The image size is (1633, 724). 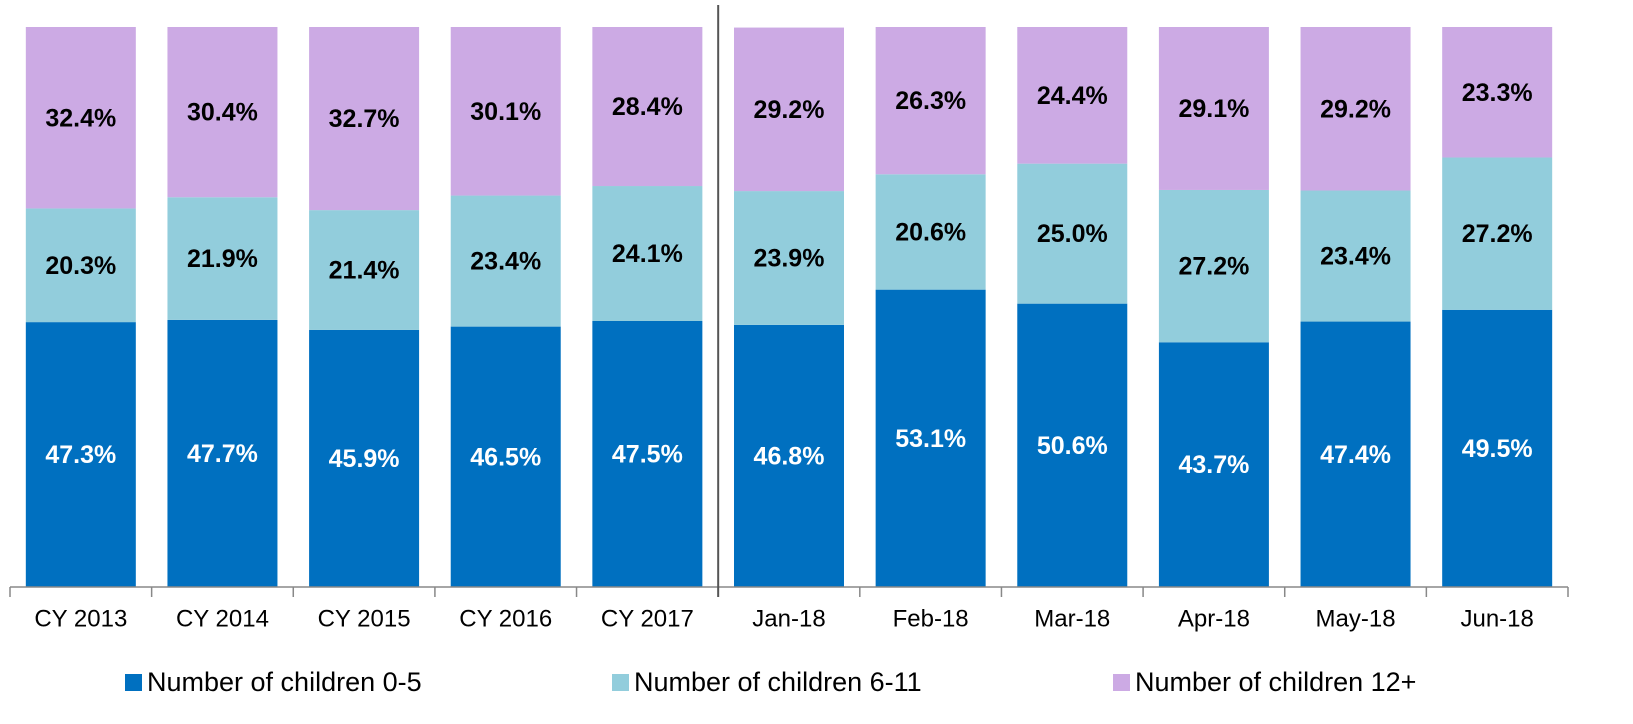 I want to click on data-label: 47.7%, so click(x=222, y=454).